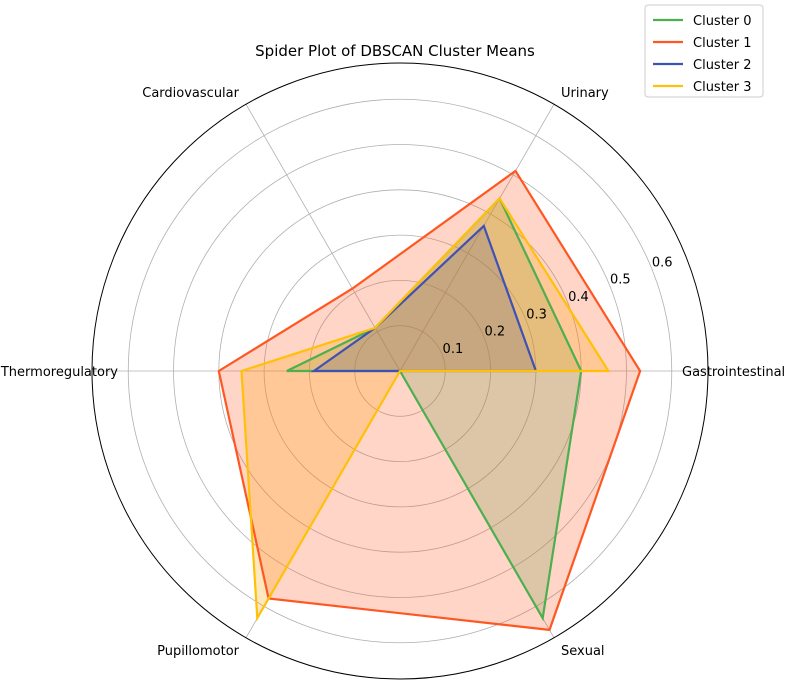  What do you see at coordinates (620, 280) in the screenshot?
I see `radial-tick-label: 0.5` at bounding box center [620, 280].